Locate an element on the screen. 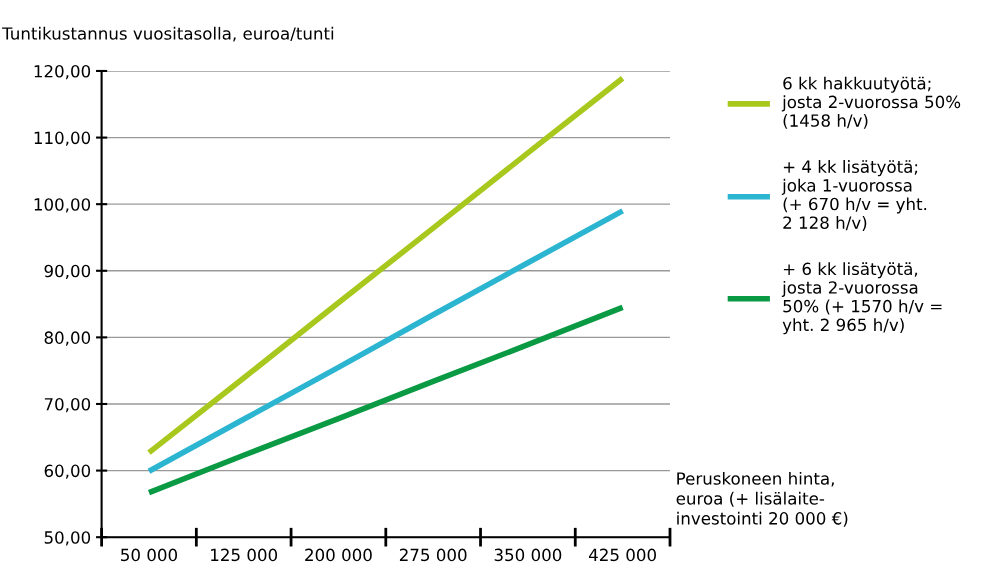  x-tick-label: 125 000 is located at coordinates (244, 555).